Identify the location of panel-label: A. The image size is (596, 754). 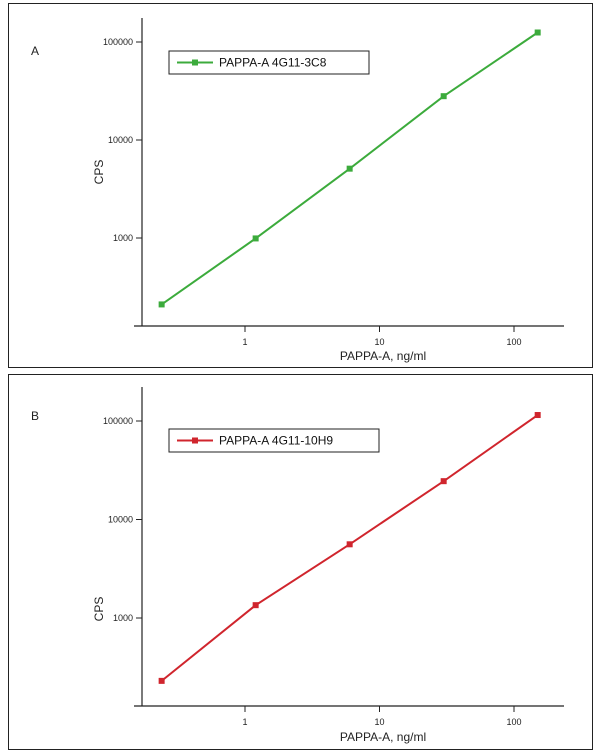
(35, 51).